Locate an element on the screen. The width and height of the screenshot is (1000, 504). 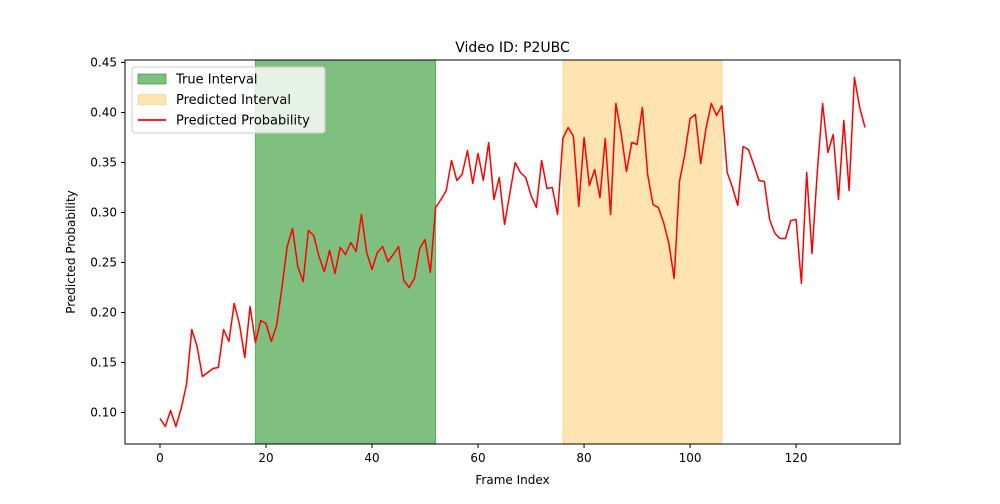
y-tick-label: 0.10 is located at coordinates (103, 413).